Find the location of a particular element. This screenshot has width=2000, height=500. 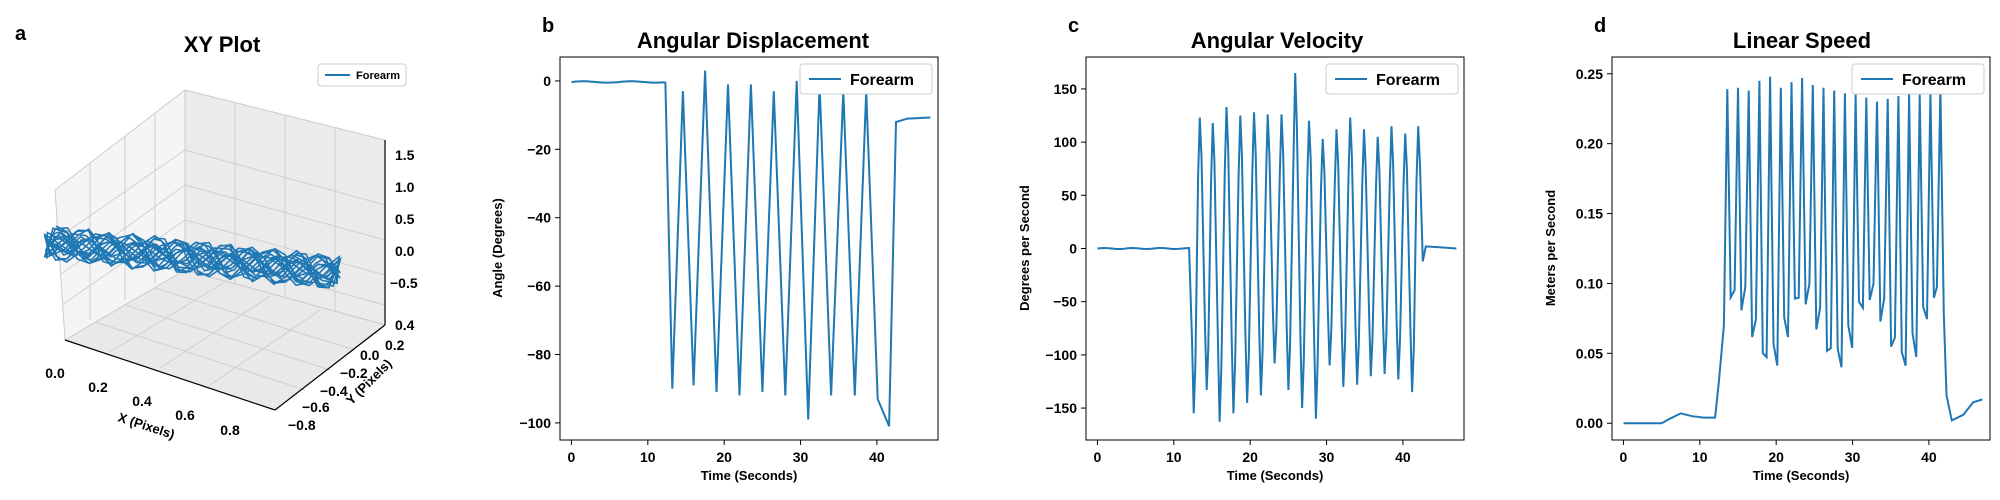

y-tick-label: 50 is located at coordinates (1069, 195).